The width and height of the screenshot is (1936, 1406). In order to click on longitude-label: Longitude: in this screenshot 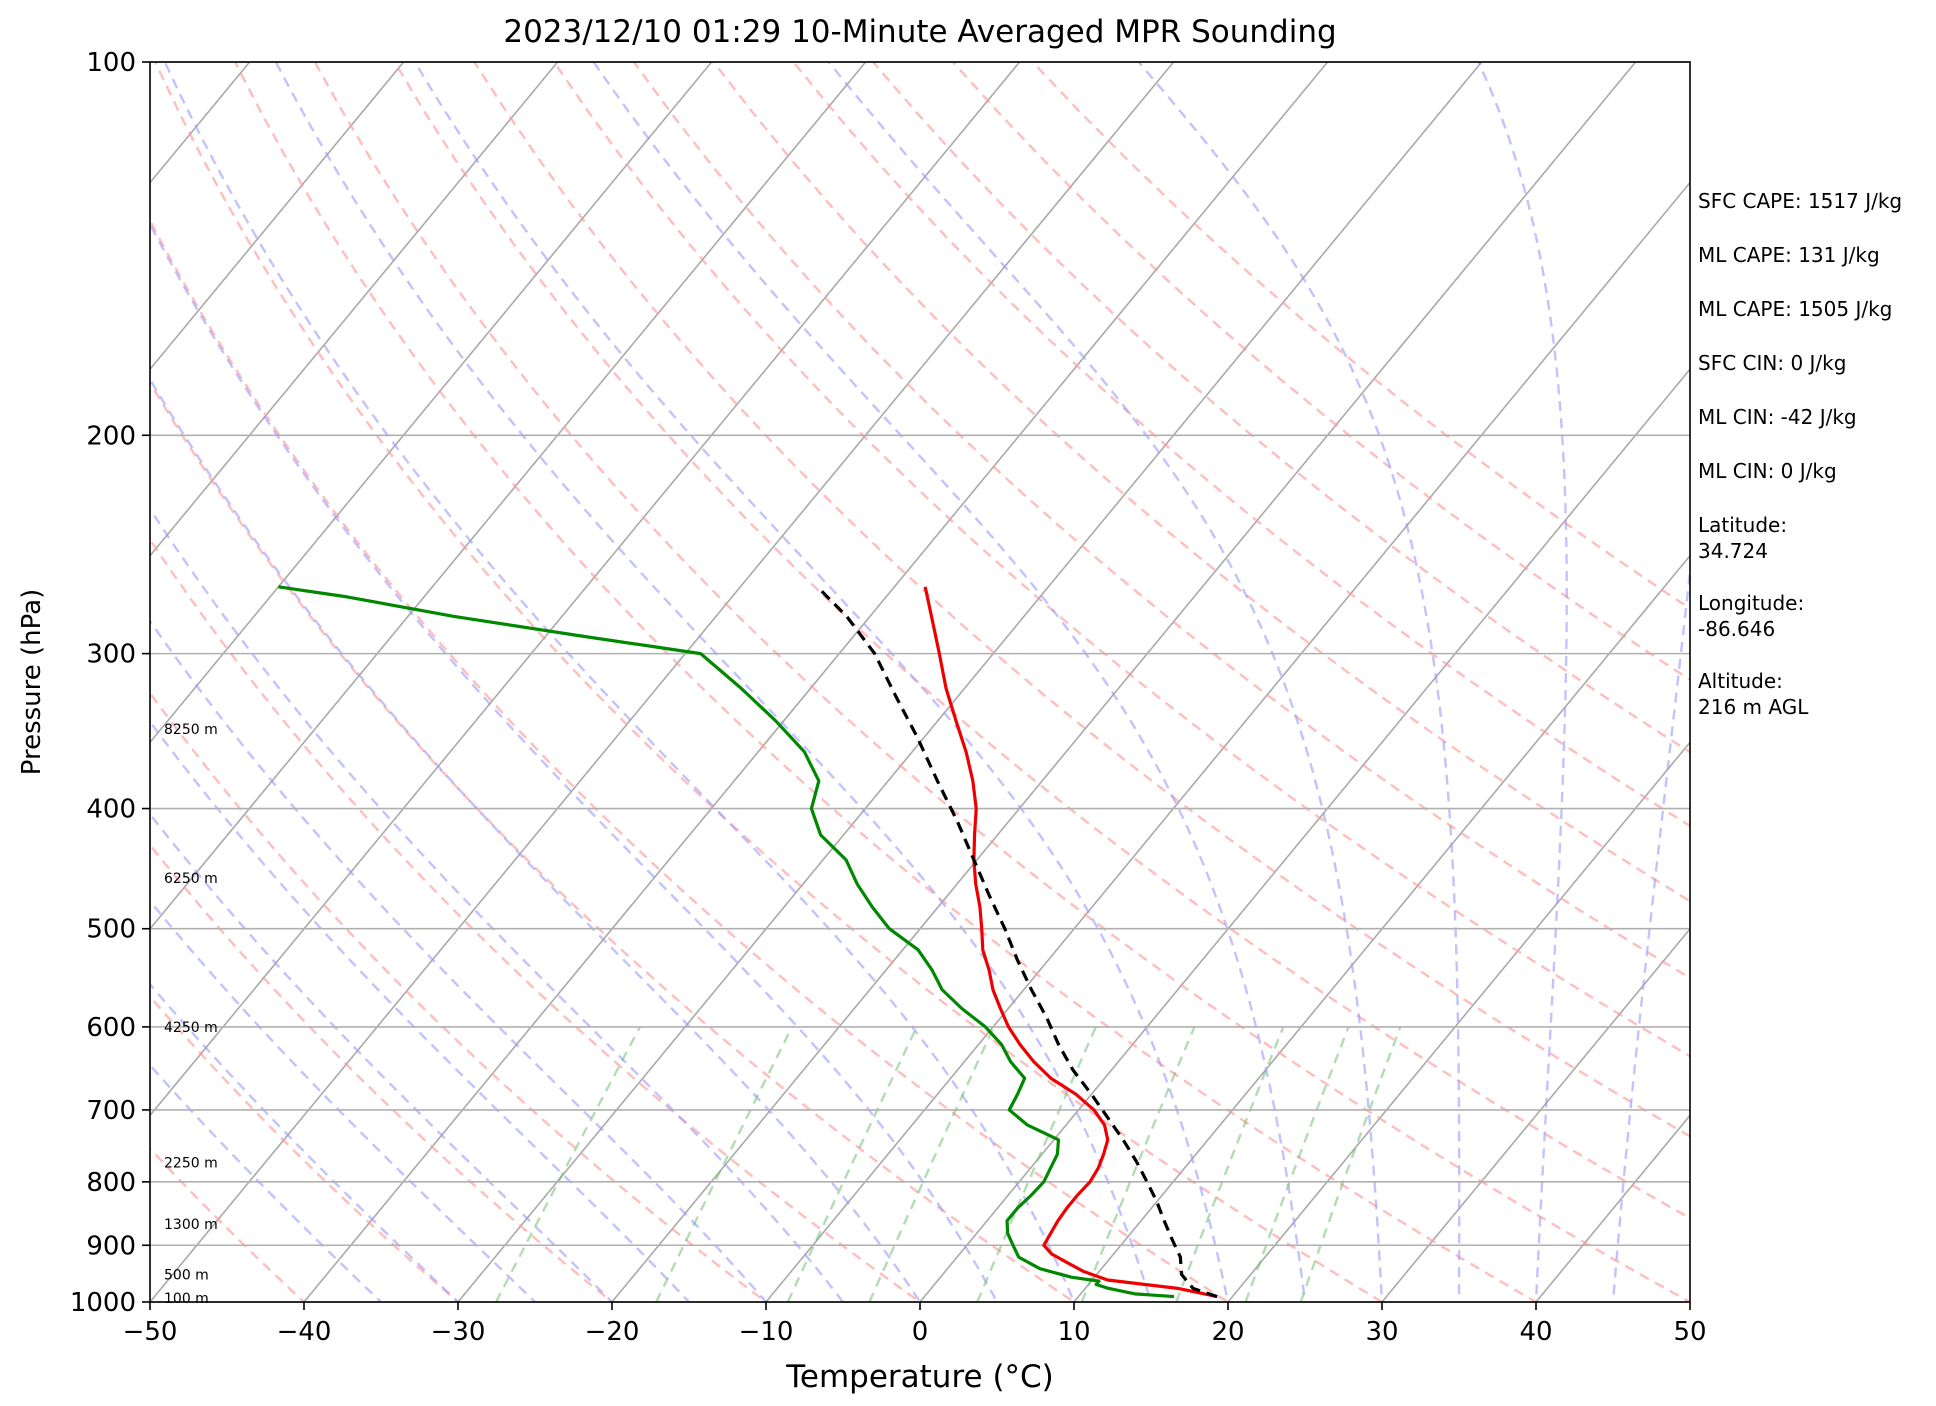, I will do `click(1751, 603)`.